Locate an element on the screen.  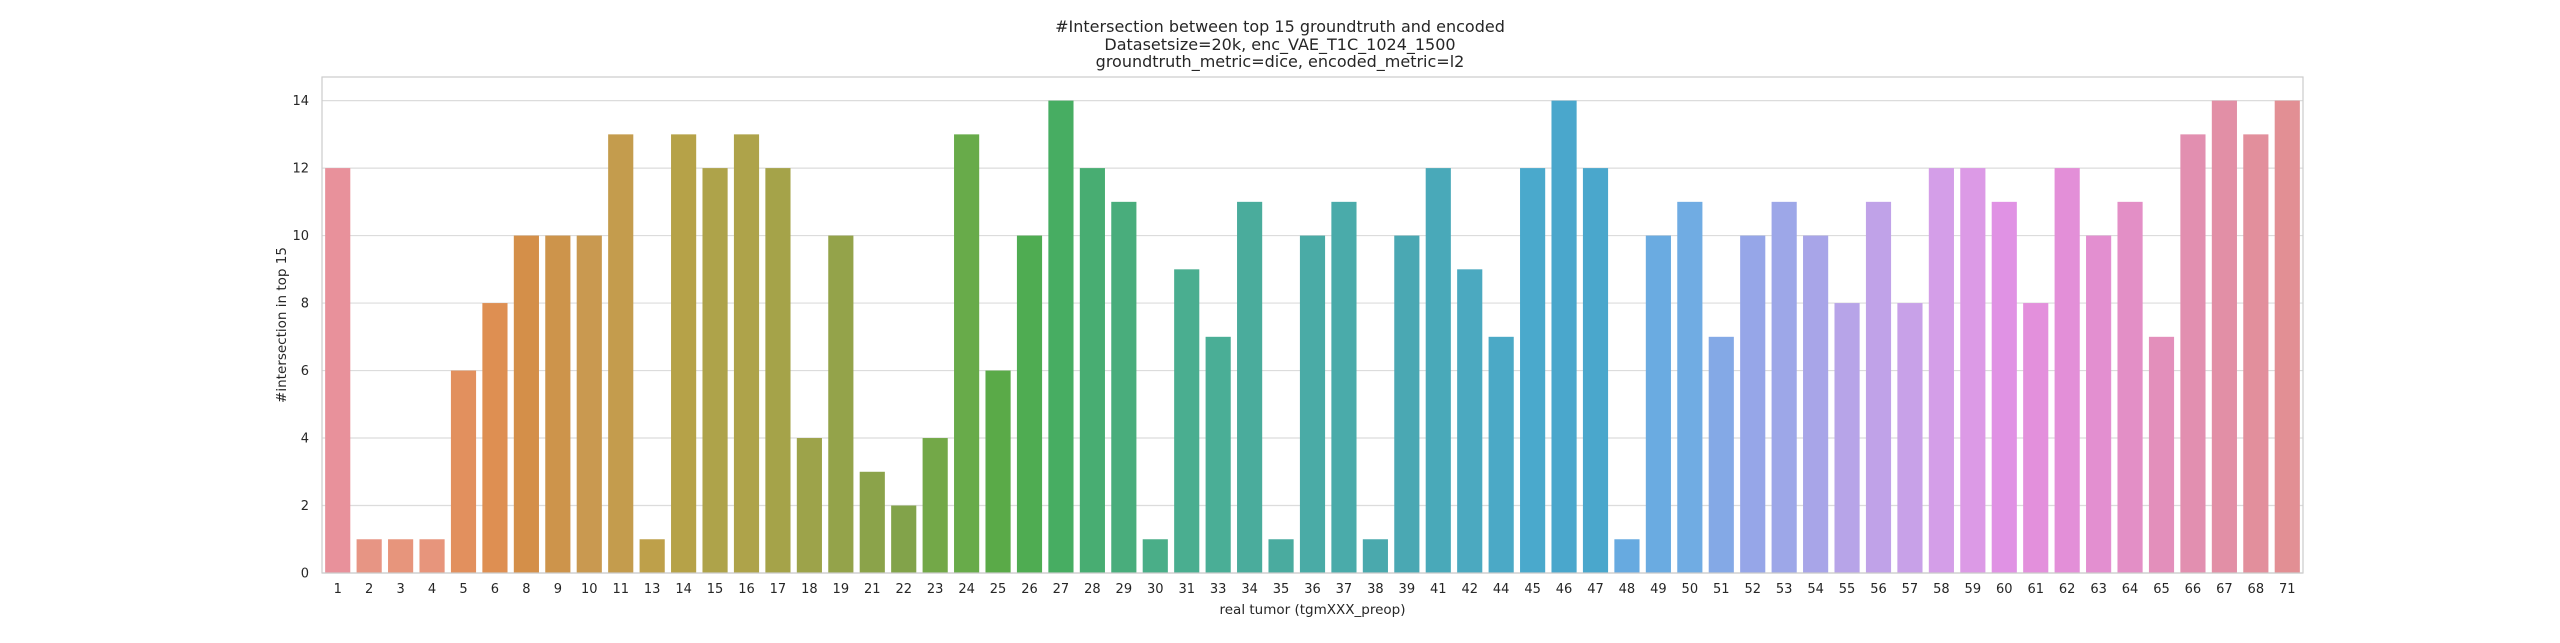
x-tick-label: 54 is located at coordinates (1815, 589).